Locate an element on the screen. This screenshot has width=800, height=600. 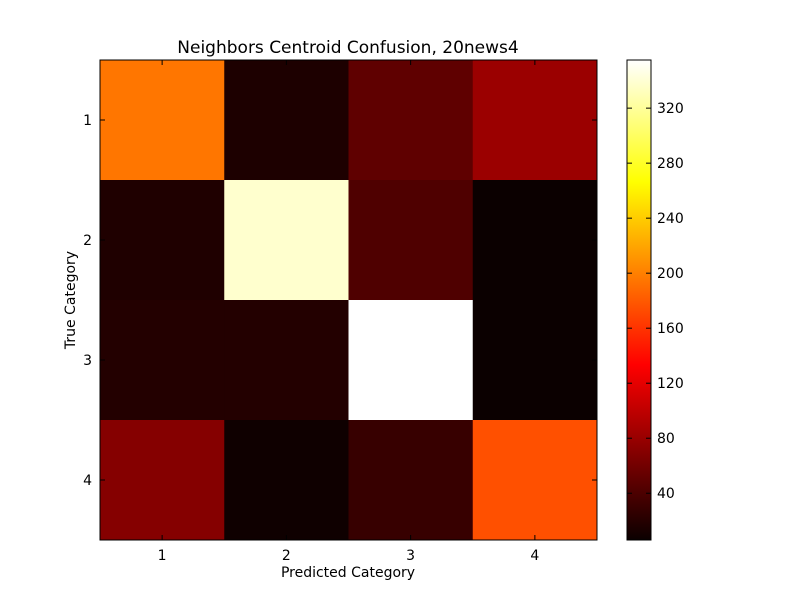
y-tick-label: 2 is located at coordinates (87, 241).